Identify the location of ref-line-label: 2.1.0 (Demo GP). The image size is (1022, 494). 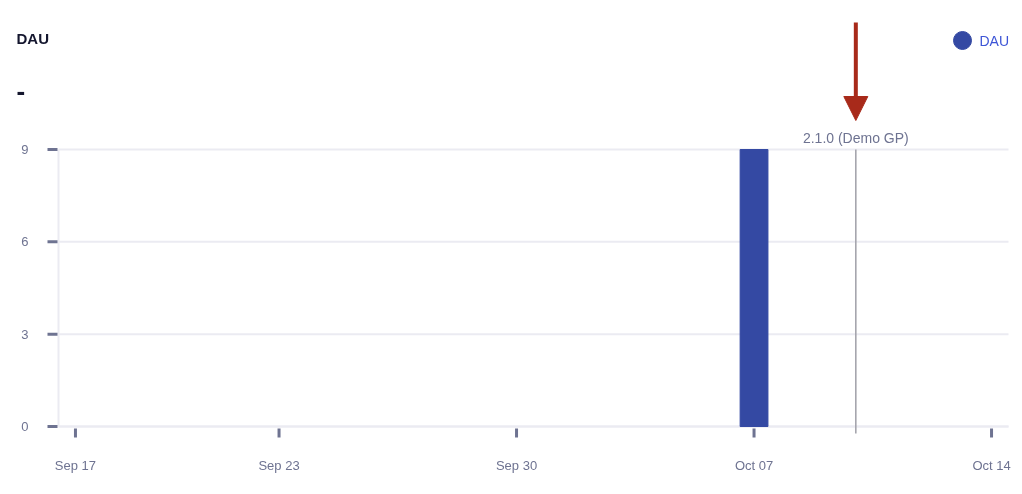
(855, 137).